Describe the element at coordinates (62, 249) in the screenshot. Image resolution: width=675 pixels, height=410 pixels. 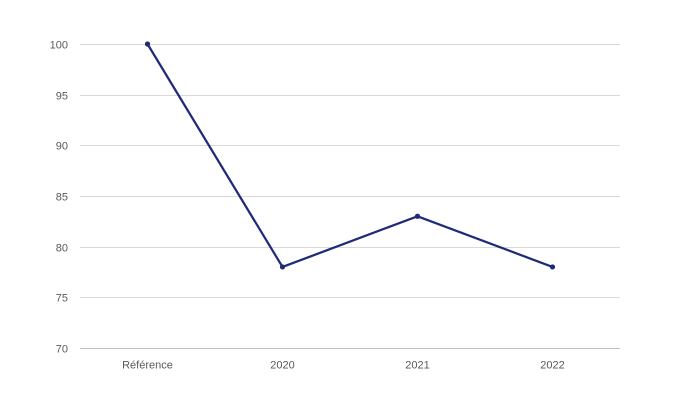
I see `y-tick-label: 80` at that location.